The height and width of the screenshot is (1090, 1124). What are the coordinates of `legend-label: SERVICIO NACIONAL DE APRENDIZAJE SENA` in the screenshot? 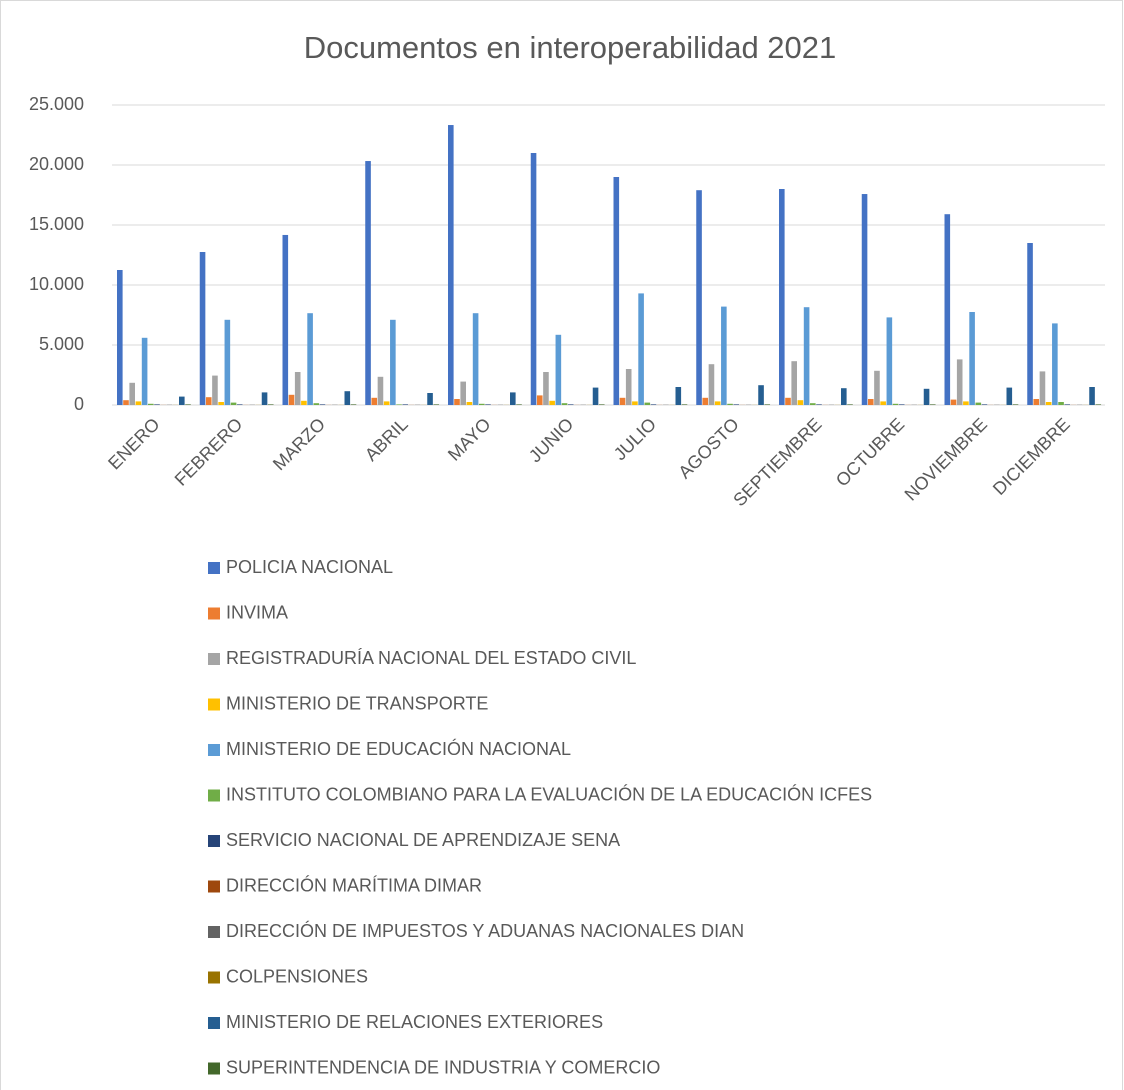 It's located at (423, 840).